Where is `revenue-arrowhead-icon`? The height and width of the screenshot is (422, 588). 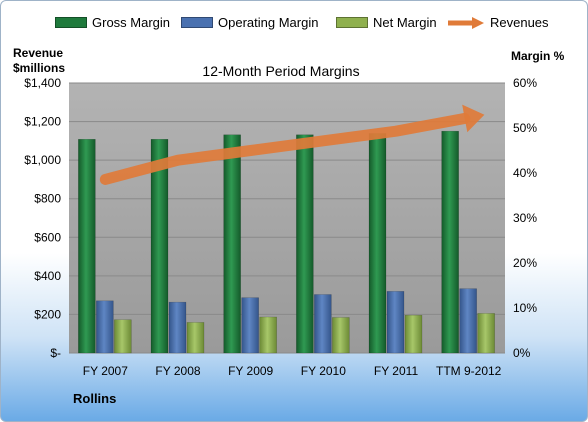
revenue-arrowhead-icon is located at coordinates (473, 118).